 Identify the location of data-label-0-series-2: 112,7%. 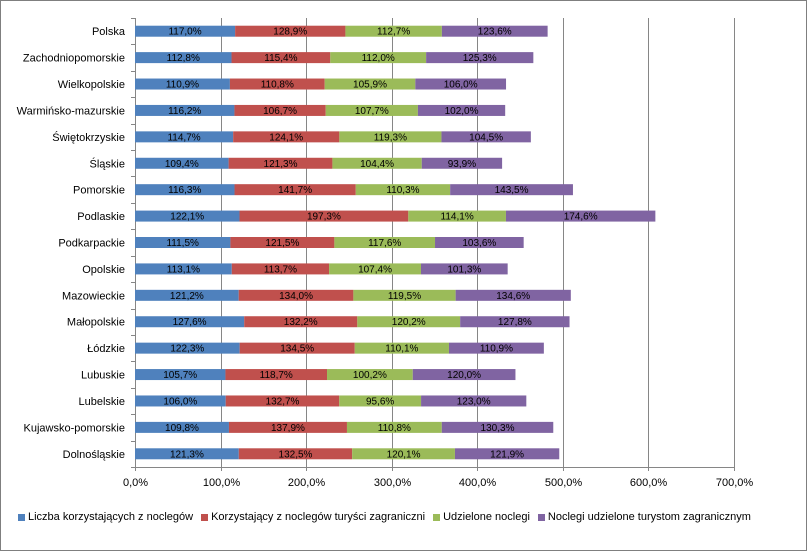
(393, 32).